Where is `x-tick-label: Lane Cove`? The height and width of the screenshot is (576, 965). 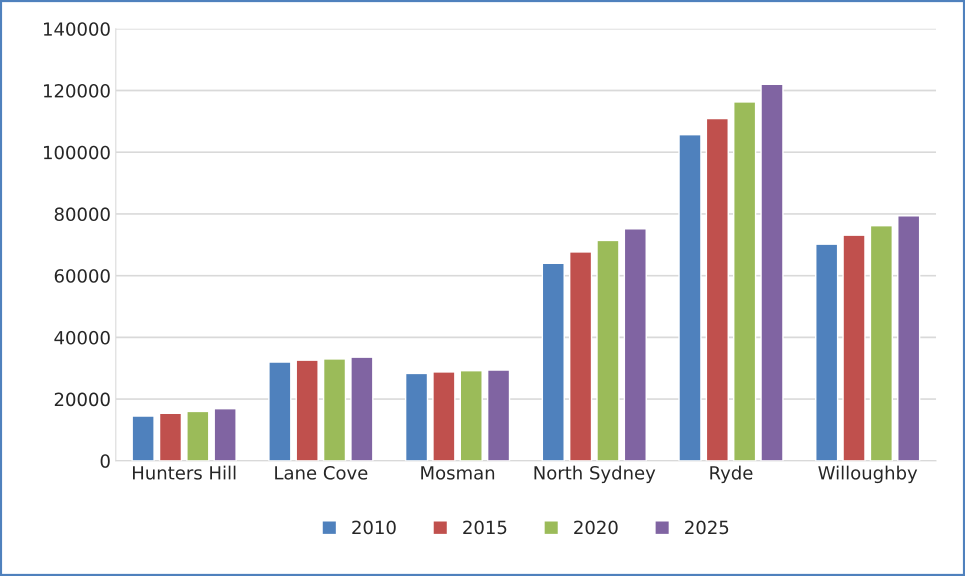 x-tick-label: Lane Cove is located at coordinates (321, 473).